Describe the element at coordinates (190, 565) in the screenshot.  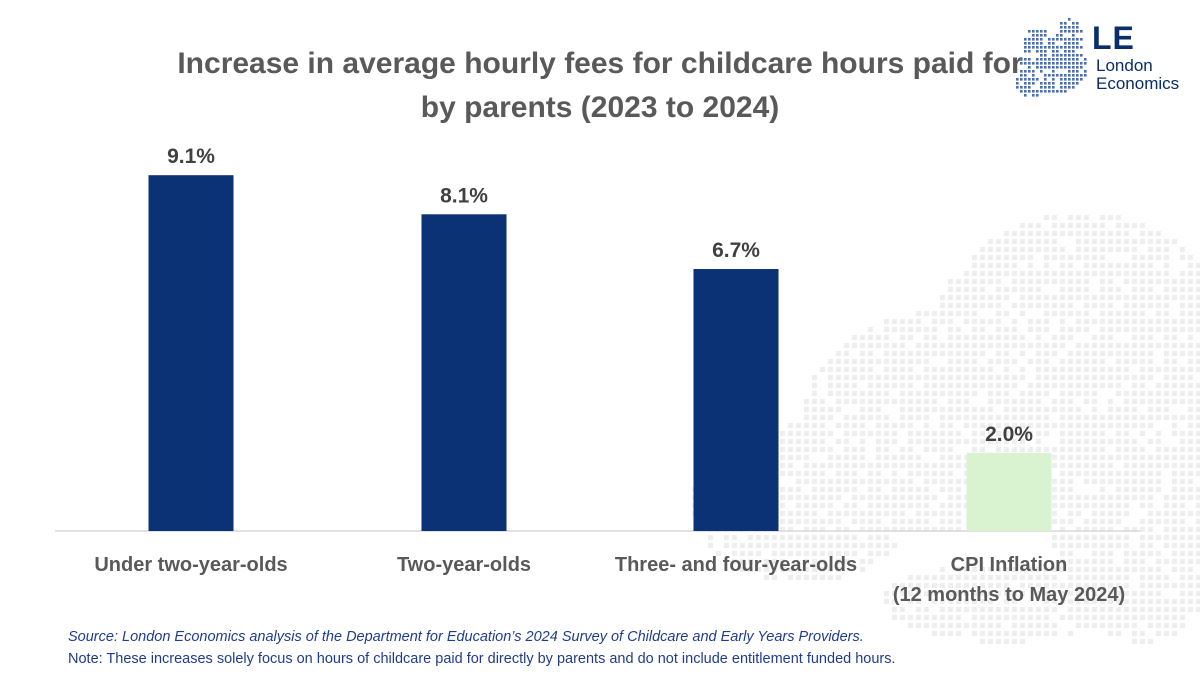
I see `category-label-1: Under two-year-olds` at that location.